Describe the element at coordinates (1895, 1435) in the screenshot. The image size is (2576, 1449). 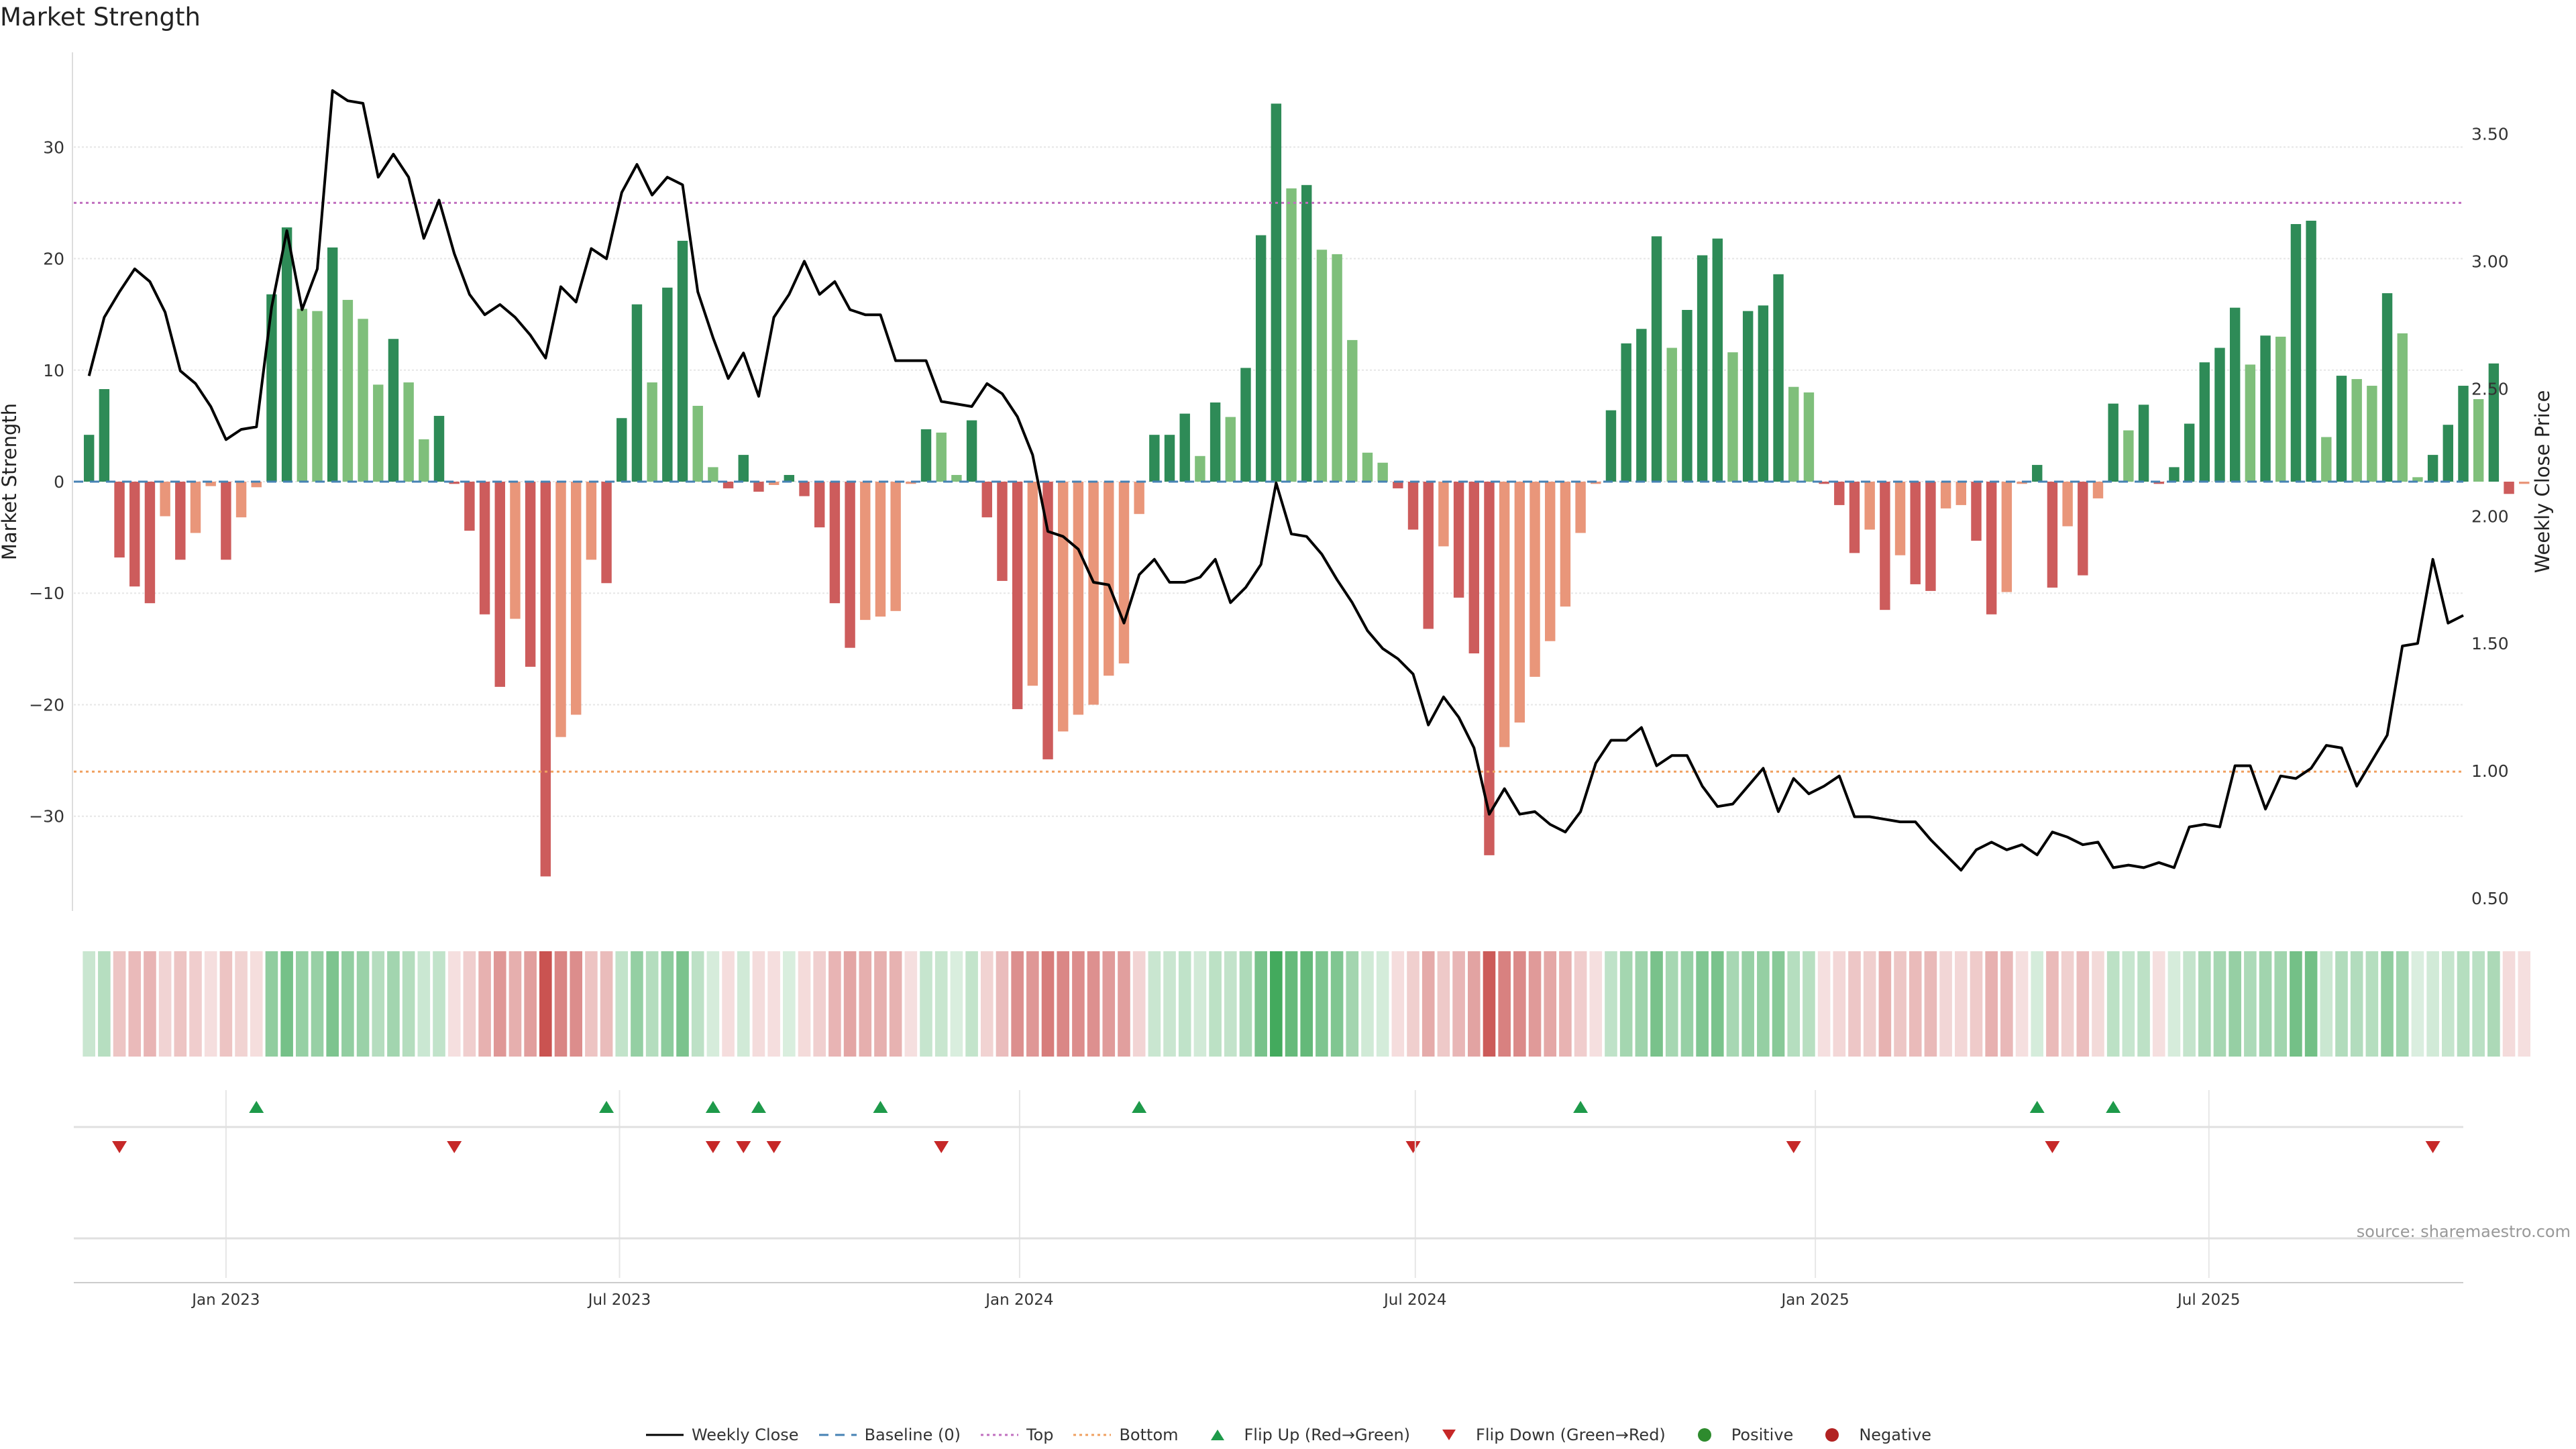
I see `legend-label: Negative` at that location.